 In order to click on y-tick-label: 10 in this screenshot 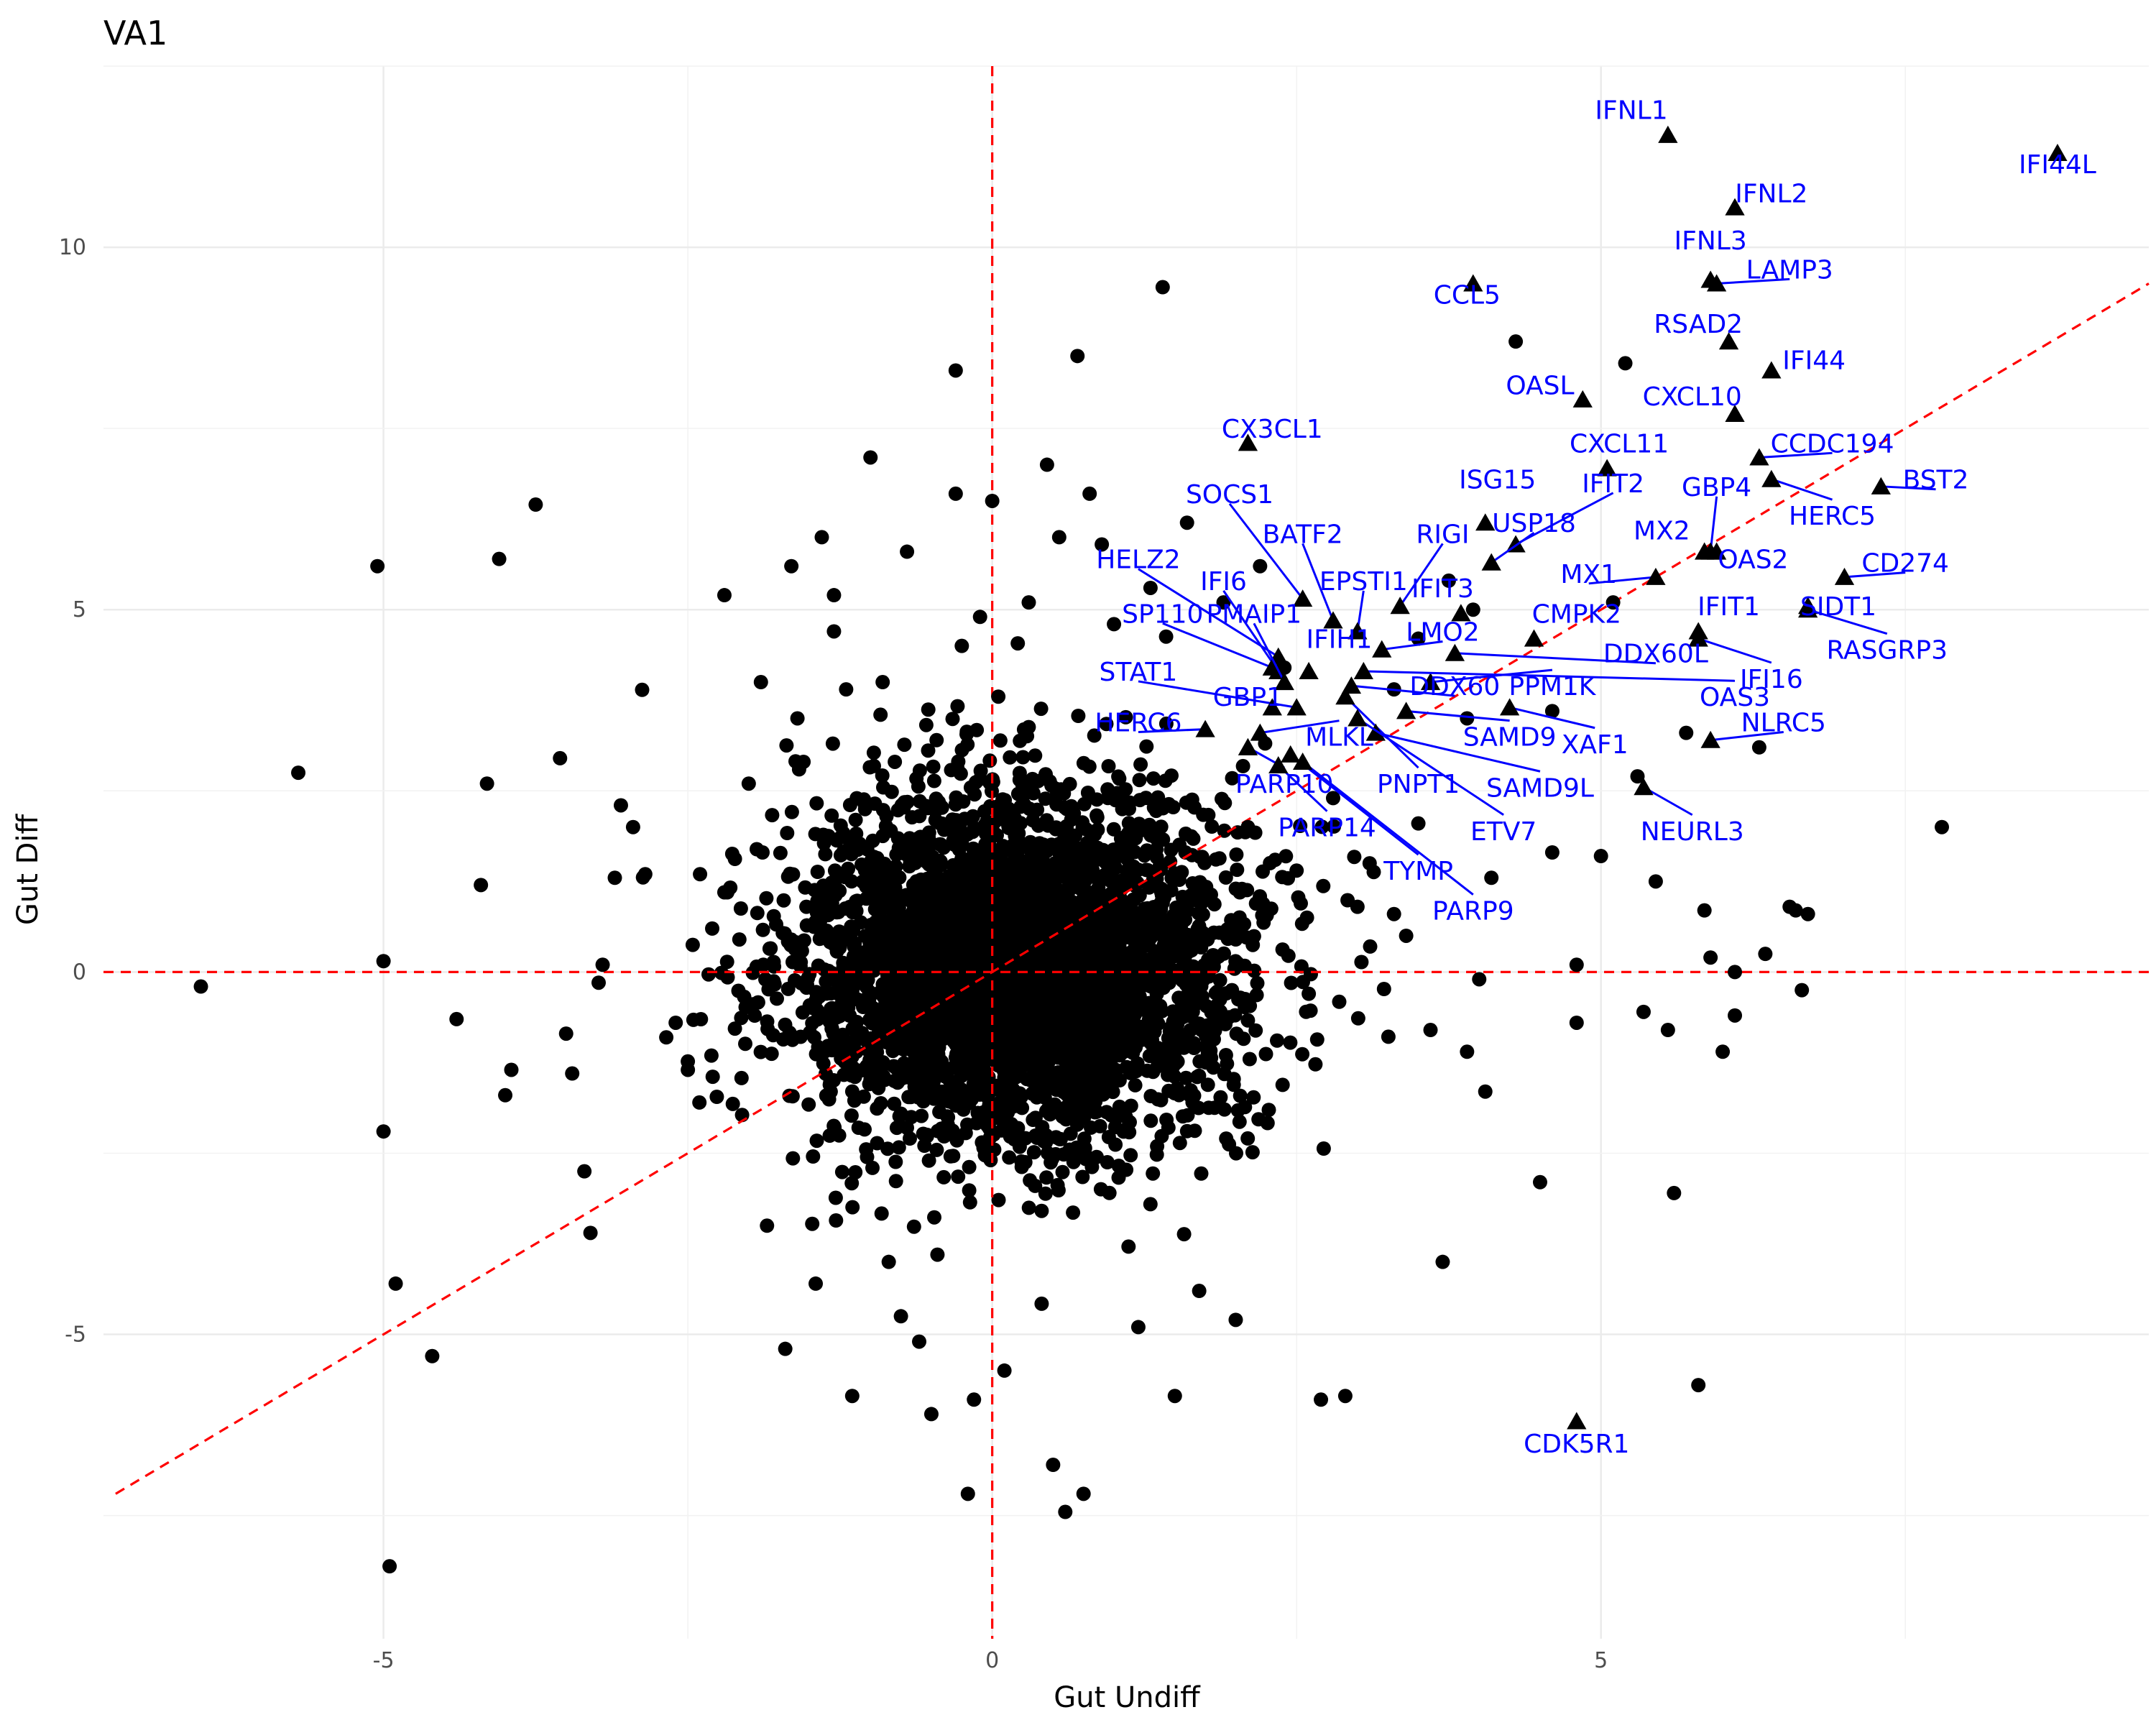, I will do `click(72, 247)`.